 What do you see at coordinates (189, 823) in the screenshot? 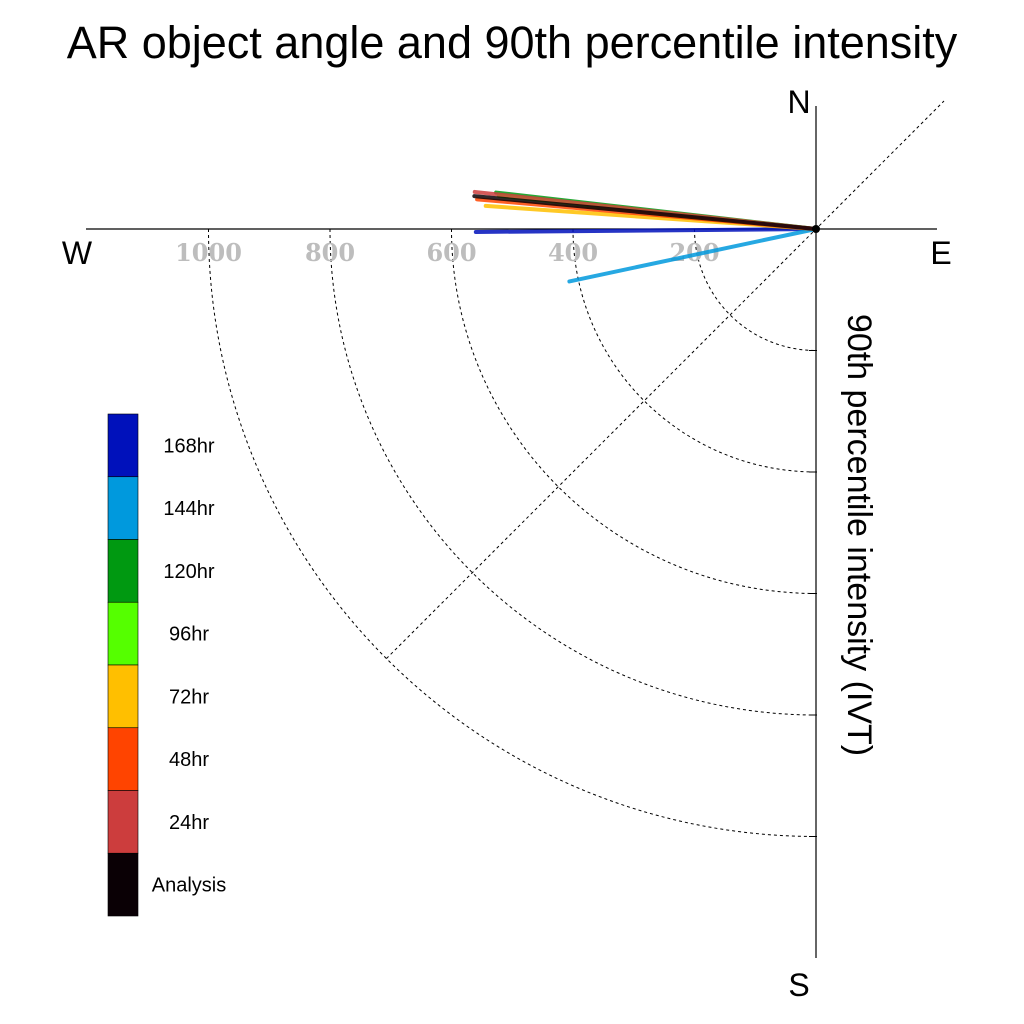
I see `legend-label-24hr: 24hr` at bounding box center [189, 823].